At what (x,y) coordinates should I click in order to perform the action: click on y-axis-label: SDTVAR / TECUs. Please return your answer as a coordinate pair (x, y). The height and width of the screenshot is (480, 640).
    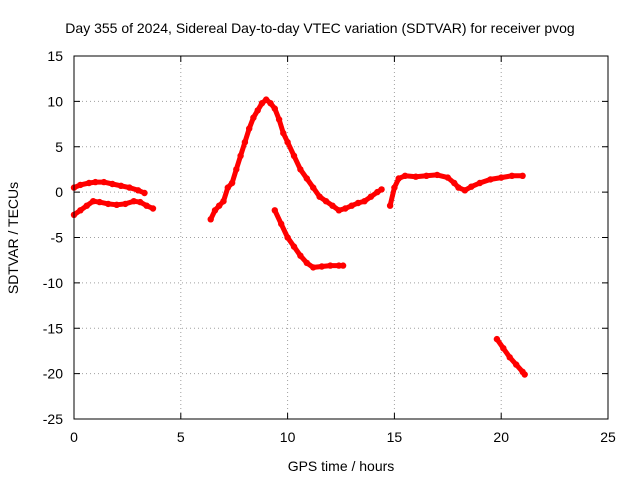
    Looking at the image, I should click on (13, 238).